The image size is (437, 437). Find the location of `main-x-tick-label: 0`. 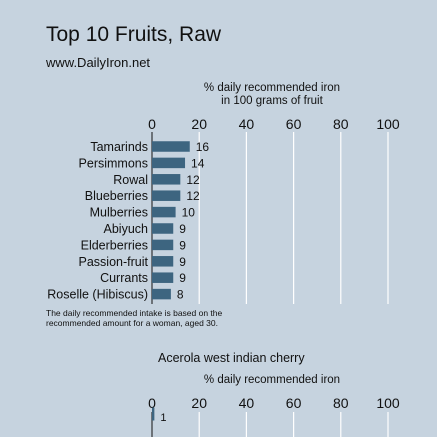

main-x-tick-label: 0 is located at coordinates (152, 124).